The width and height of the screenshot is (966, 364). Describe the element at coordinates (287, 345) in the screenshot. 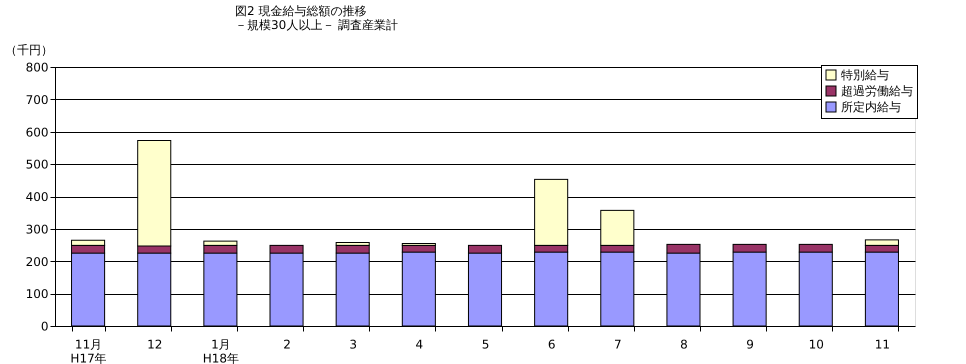

I see `x-tick-label: 2` at that location.